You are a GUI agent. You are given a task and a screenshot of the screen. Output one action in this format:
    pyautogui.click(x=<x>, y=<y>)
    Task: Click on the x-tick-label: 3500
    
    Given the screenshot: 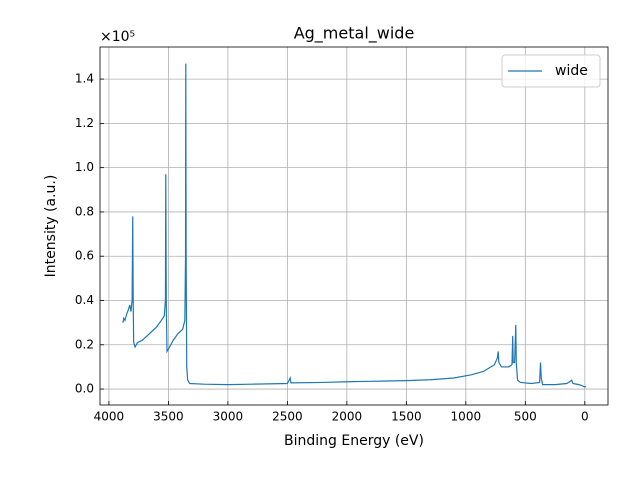 What is the action you would take?
    pyautogui.click(x=168, y=417)
    